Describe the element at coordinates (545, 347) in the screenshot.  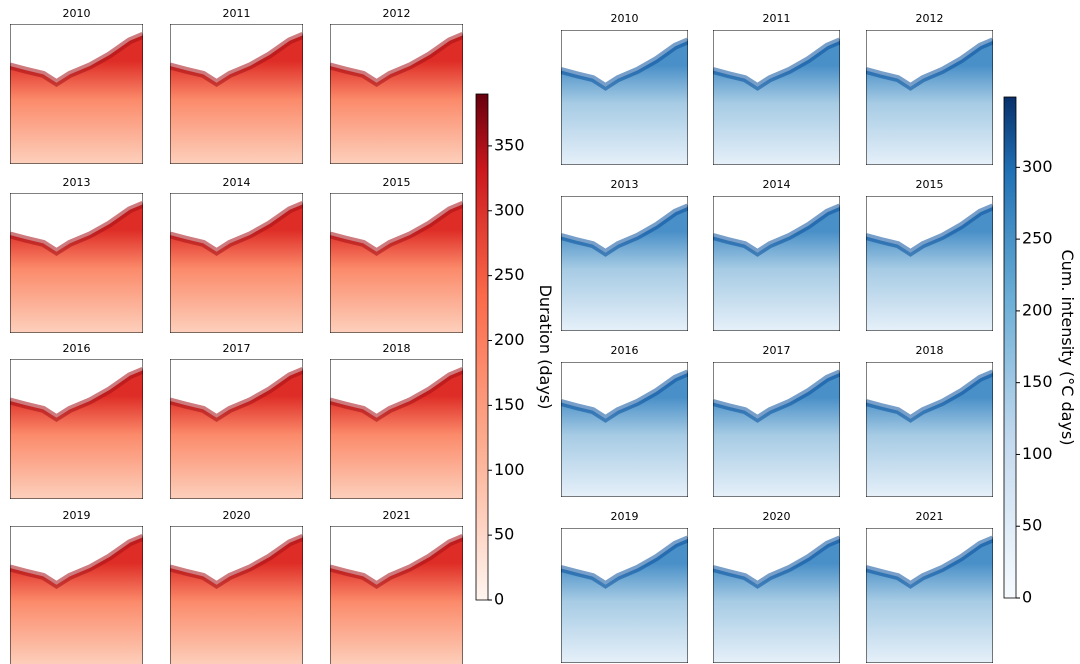
I see `colorbar-label: Duration (days)` at that location.